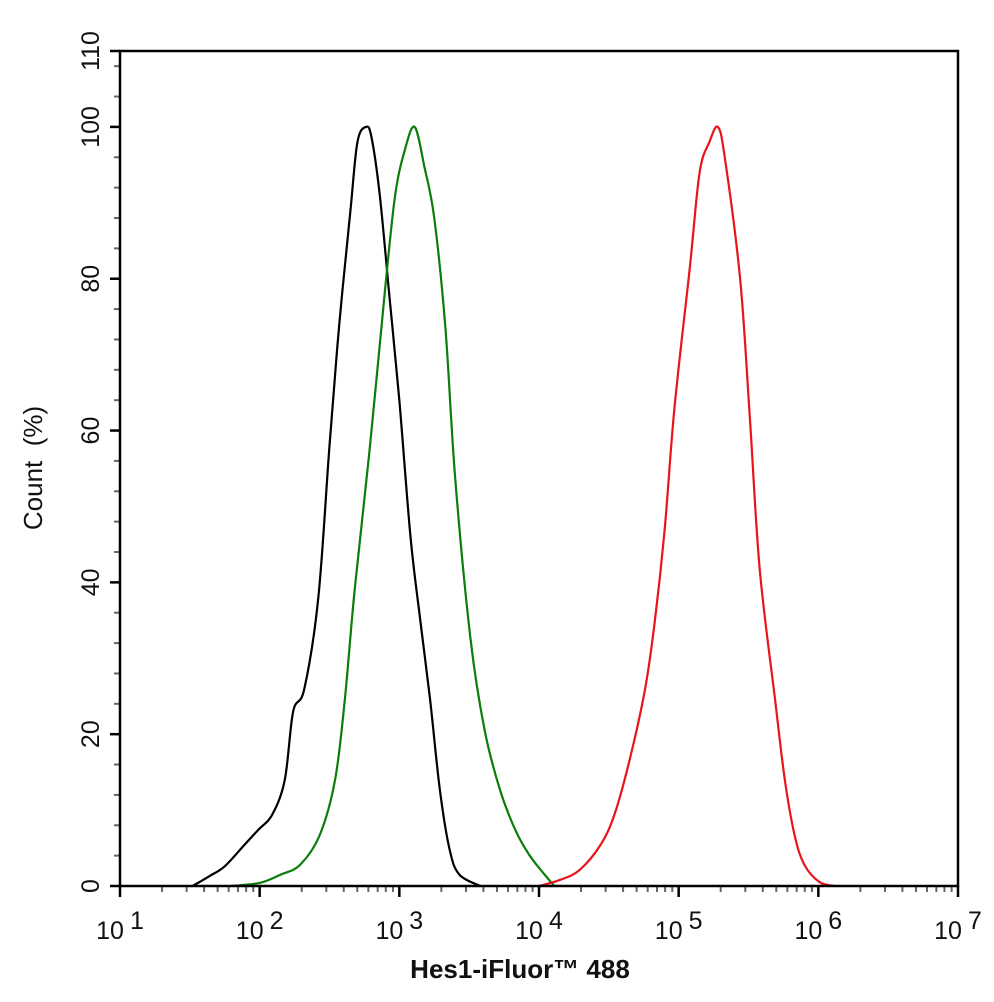  What do you see at coordinates (260, 926) in the screenshot?
I see `x-tick-label: 10 2` at bounding box center [260, 926].